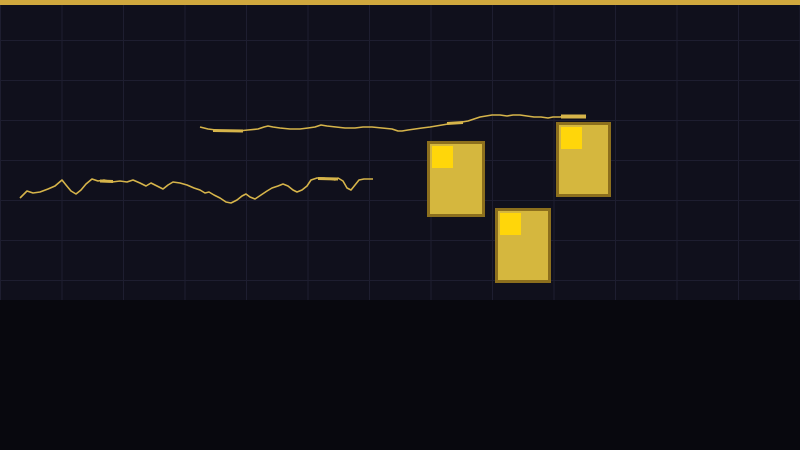 The image size is (800, 450). What do you see at coordinates (400, 2) in the screenshot?
I see `top-accent-bar` at bounding box center [400, 2].